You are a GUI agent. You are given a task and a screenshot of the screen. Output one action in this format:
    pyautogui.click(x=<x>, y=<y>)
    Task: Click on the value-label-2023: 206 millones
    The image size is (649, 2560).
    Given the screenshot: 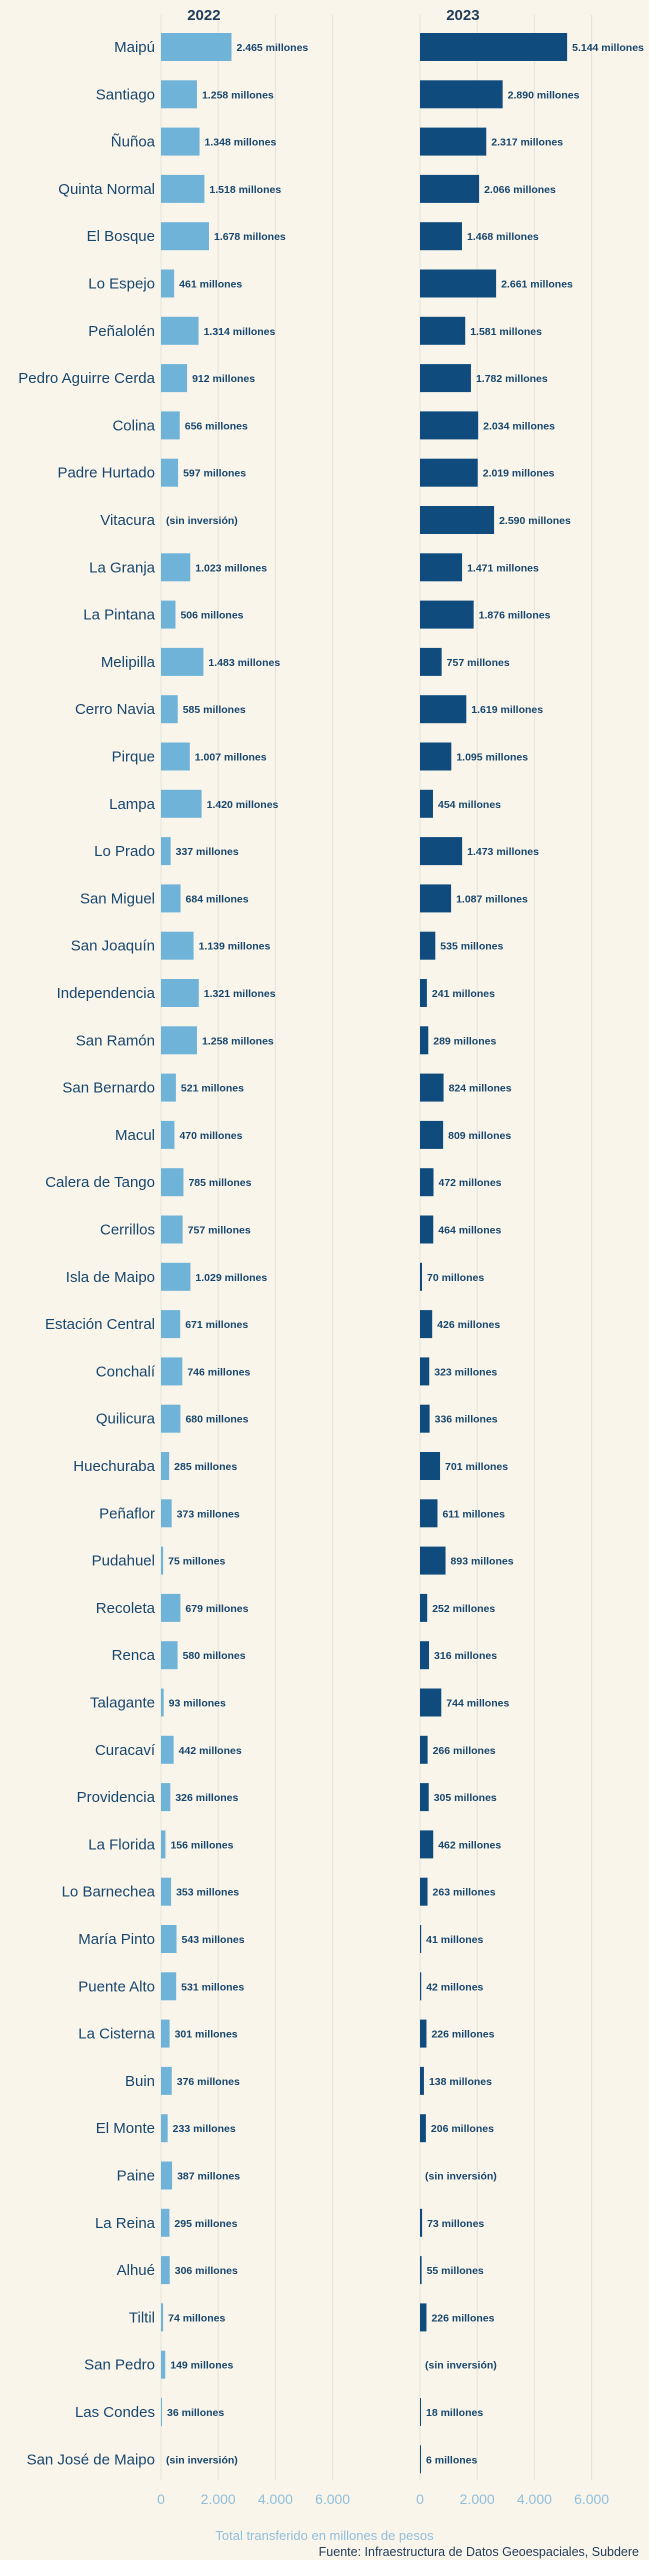 What is the action you would take?
    pyautogui.click(x=462, y=2129)
    